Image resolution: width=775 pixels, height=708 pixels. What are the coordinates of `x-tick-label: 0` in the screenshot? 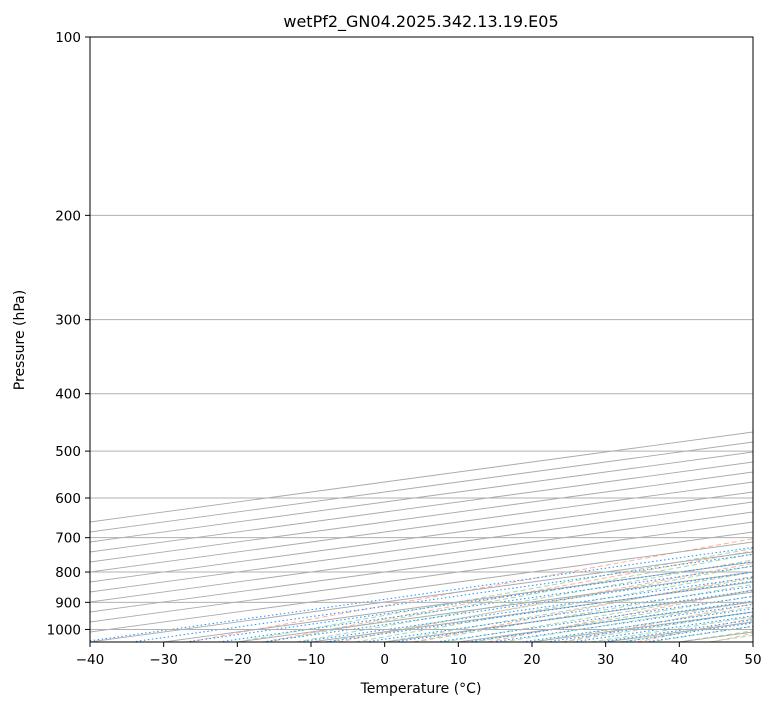 It's located at (384, 660).